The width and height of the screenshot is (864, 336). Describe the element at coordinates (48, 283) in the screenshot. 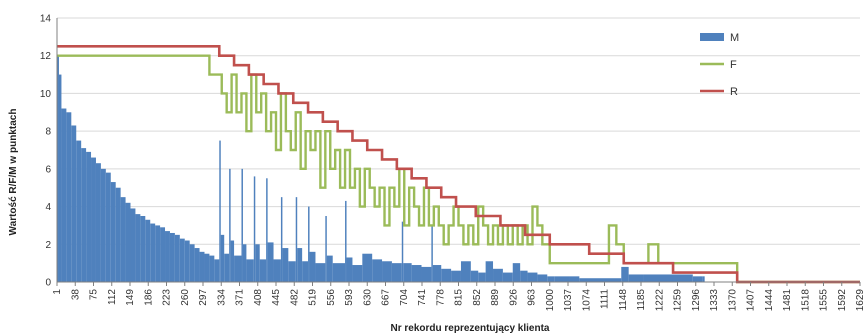

I see `y-tick-label: 0` at that location.